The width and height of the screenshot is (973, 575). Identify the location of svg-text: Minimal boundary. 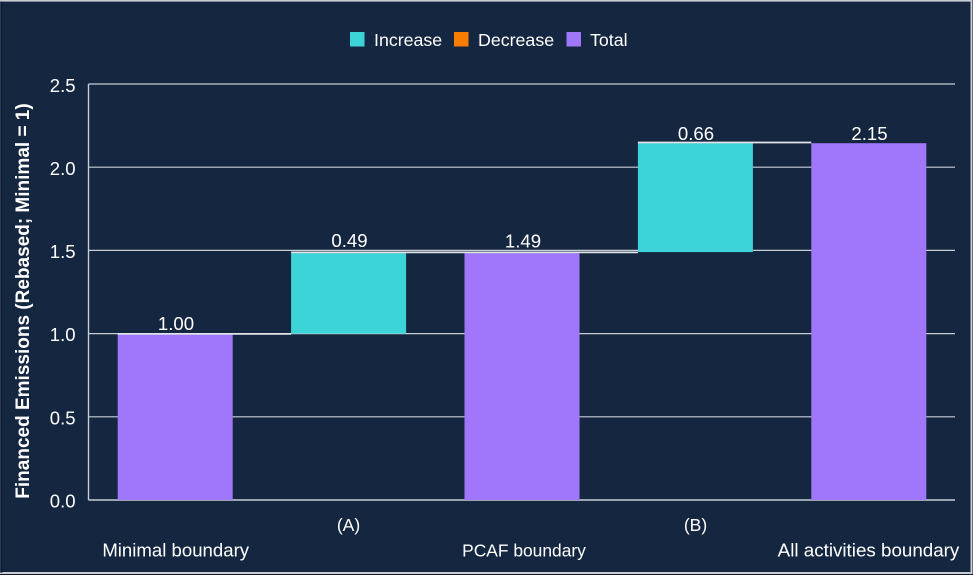
(175, 550).